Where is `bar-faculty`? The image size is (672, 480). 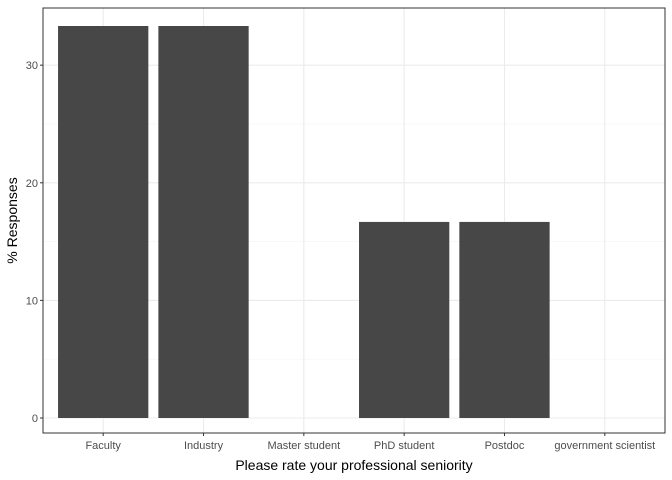 bar-faculty is located at coordinates (103, 222).